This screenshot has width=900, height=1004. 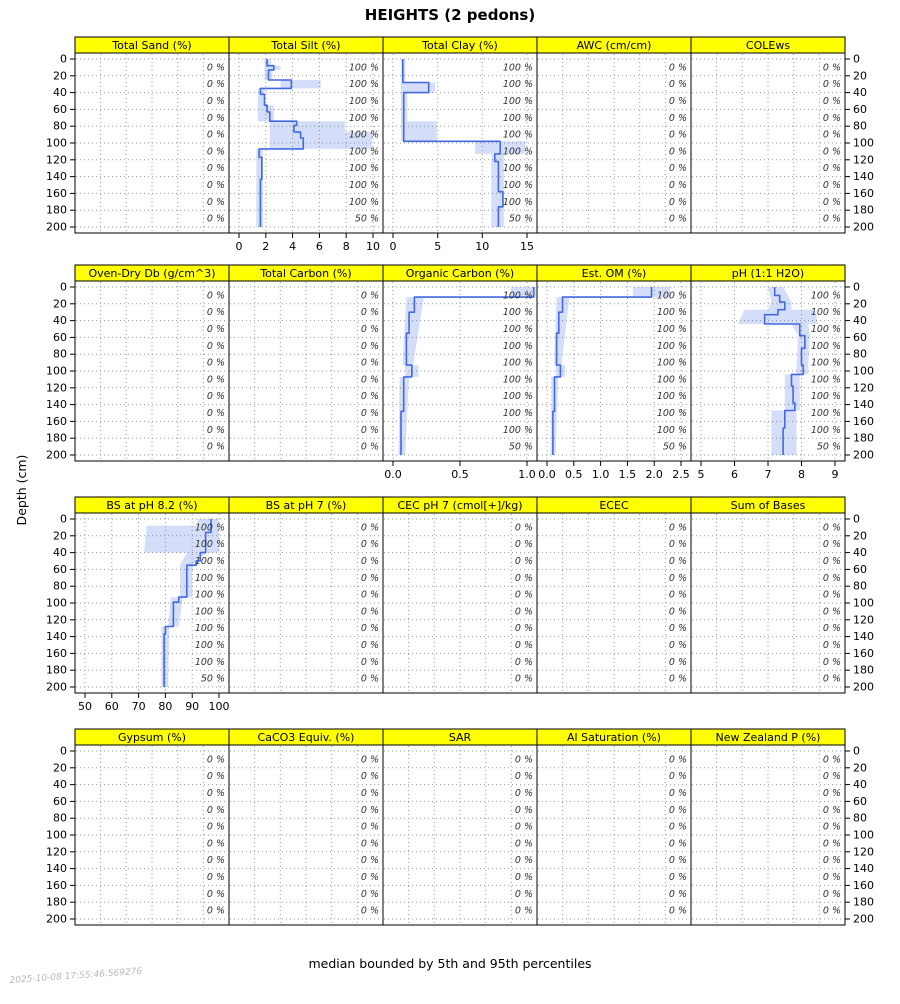 I want to click on depth-tick-label: 40, so click(x=860, y=784).